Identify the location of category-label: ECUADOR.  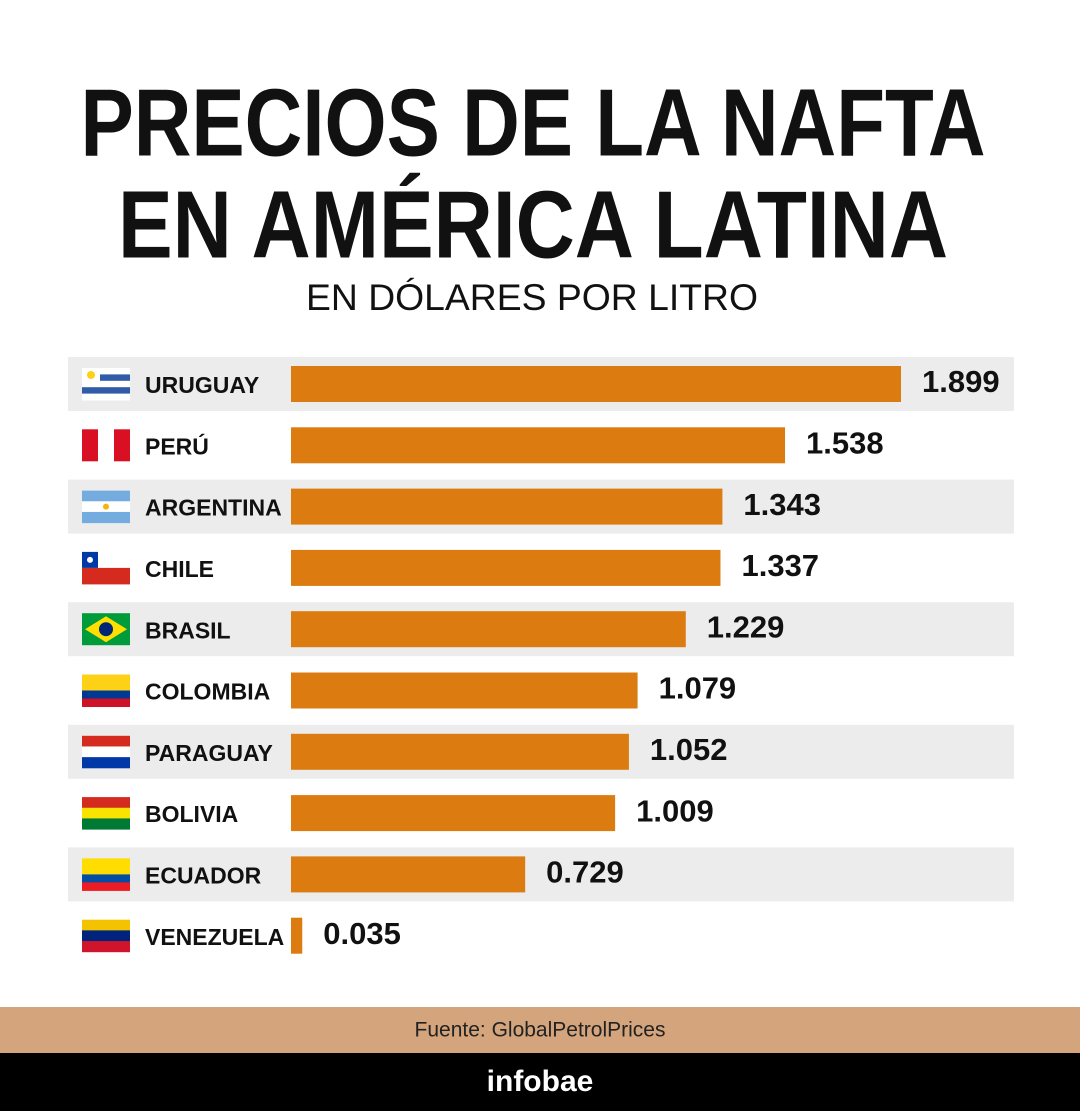
(203, 875).